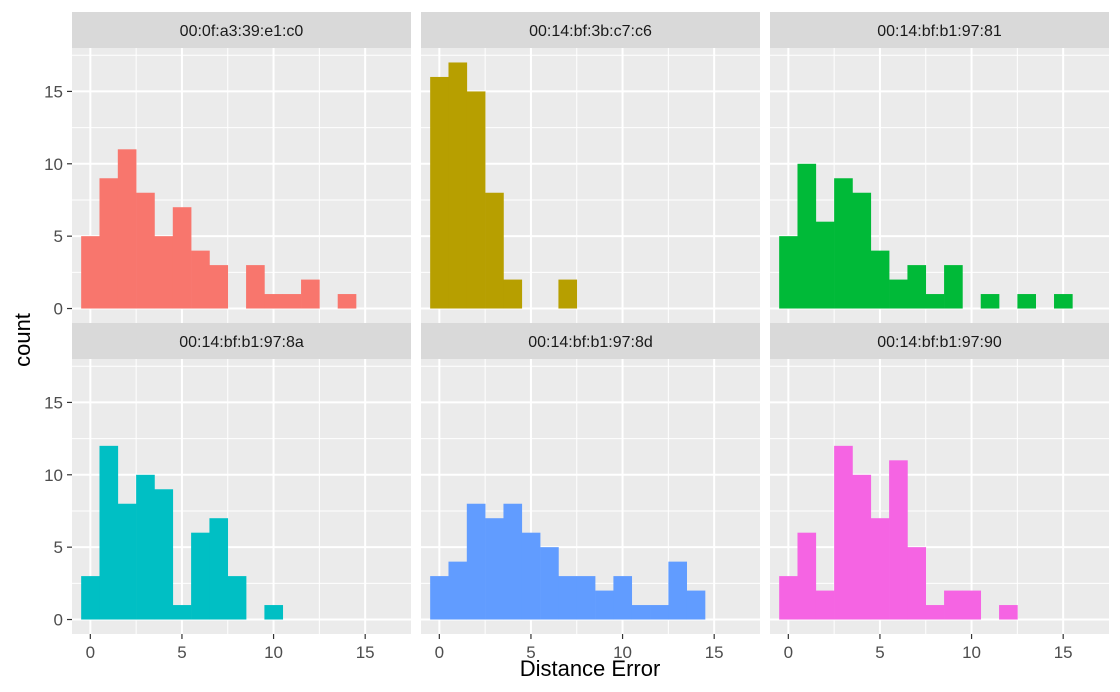 Image resolution: width=1120 pixels, height=692 pixels. I want to click on facet-strip-label: 00:0f:a3:39:e1:c0, so click(242, 31).